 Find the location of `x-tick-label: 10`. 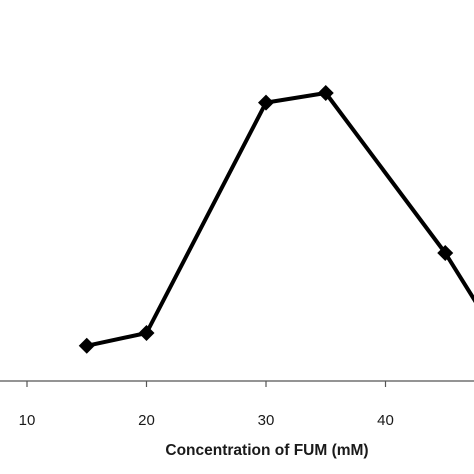

x-tick-label: 10 is located at coordinates (27, 420).